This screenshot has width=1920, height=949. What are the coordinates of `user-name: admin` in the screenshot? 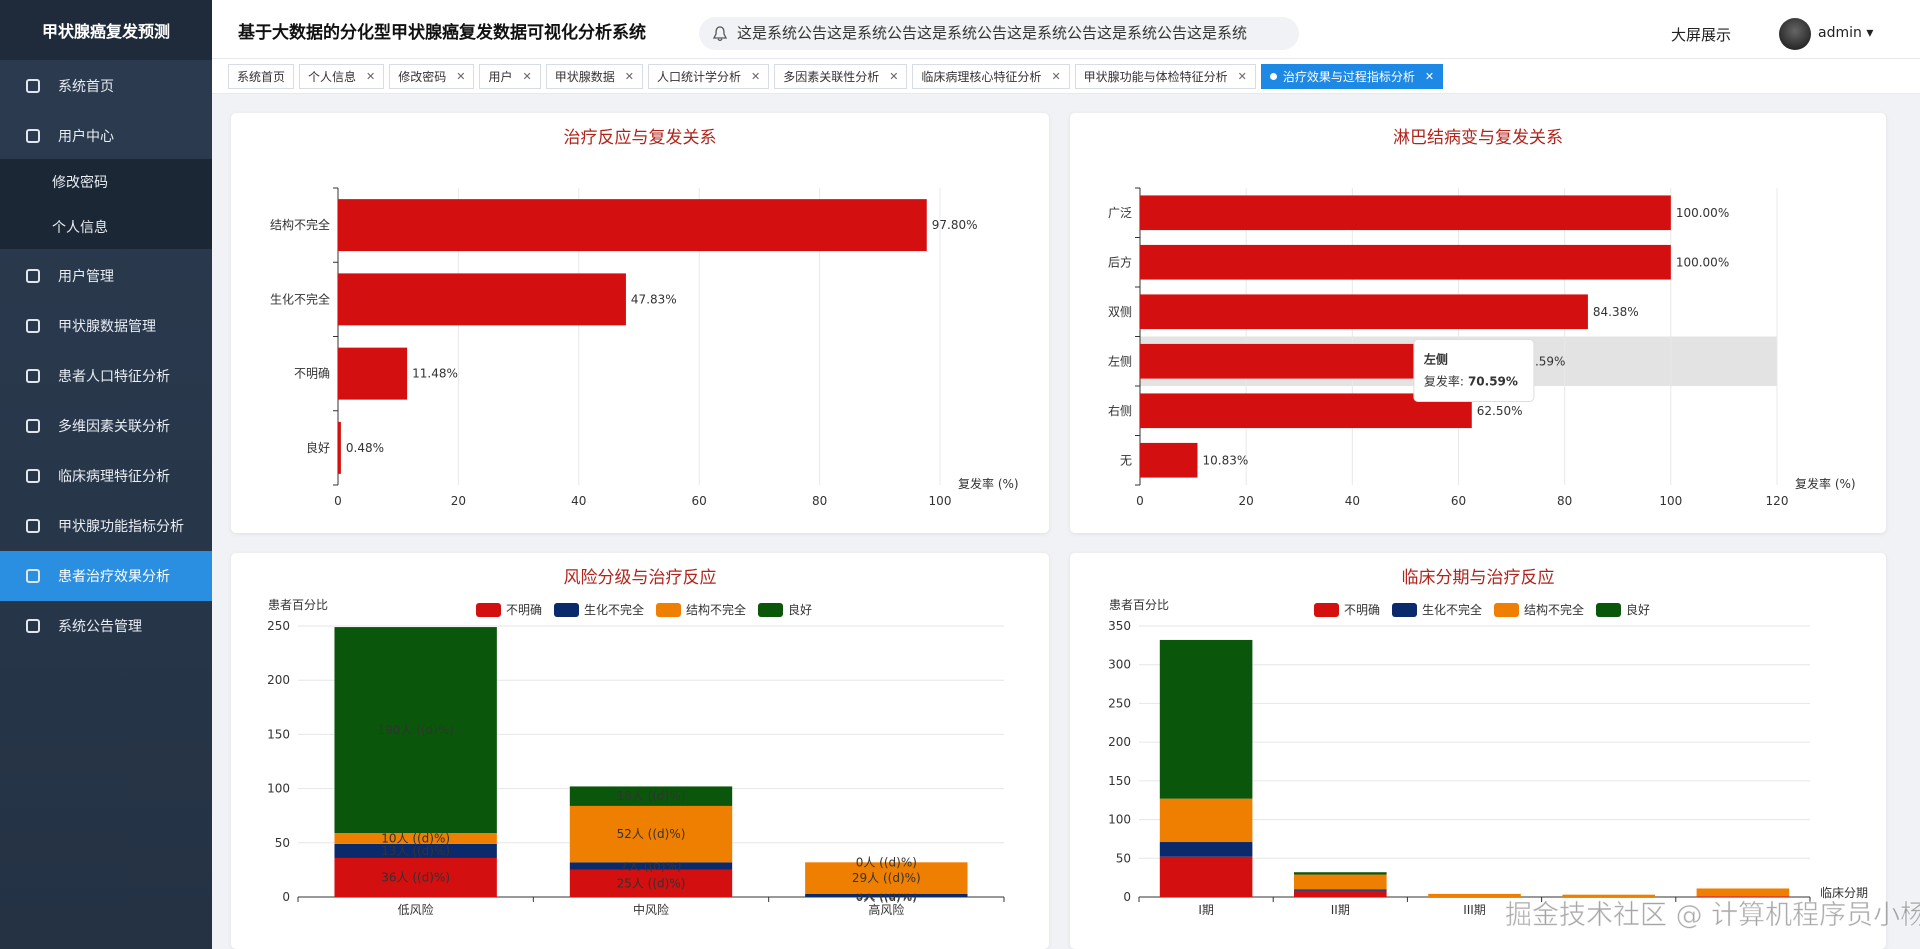 It's located at (1840, 33).